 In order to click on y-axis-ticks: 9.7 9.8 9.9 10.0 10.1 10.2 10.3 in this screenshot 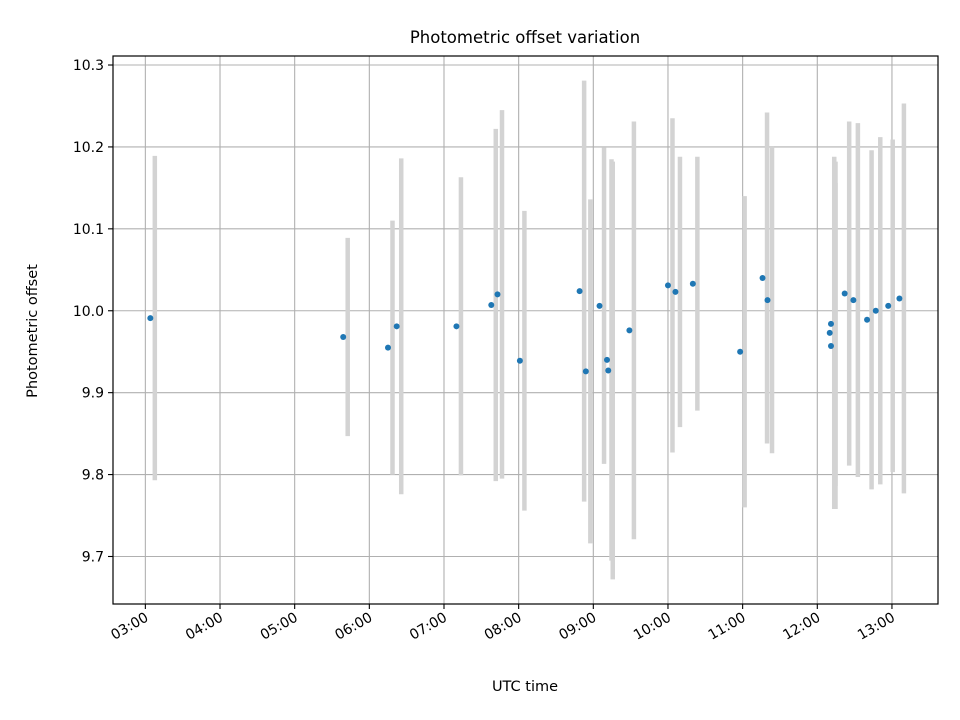, I will do `click(93, 311)`.